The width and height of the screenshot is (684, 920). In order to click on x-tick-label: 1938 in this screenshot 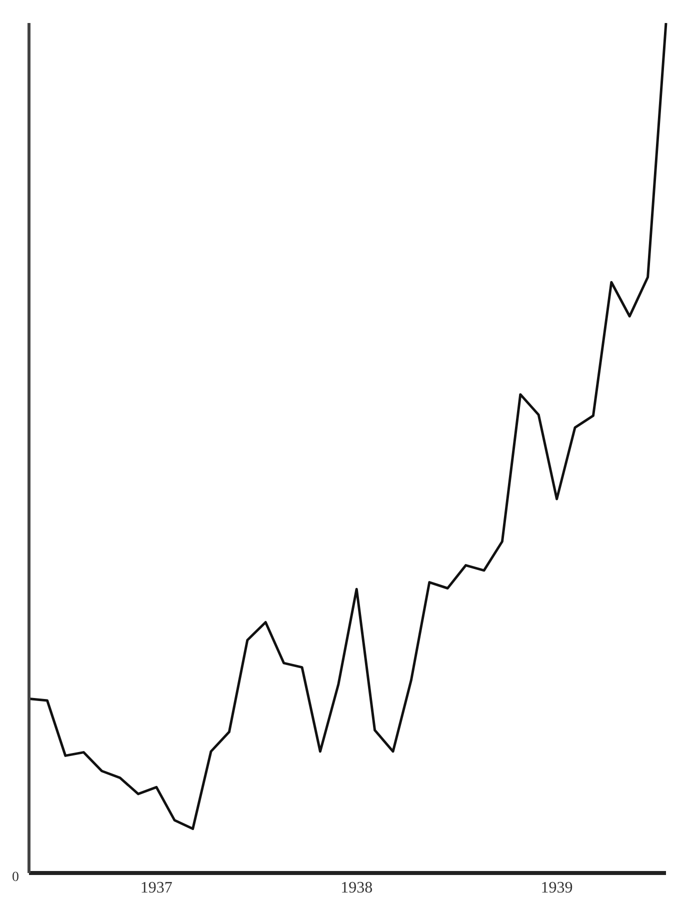, I will do `click(356, 887)`.